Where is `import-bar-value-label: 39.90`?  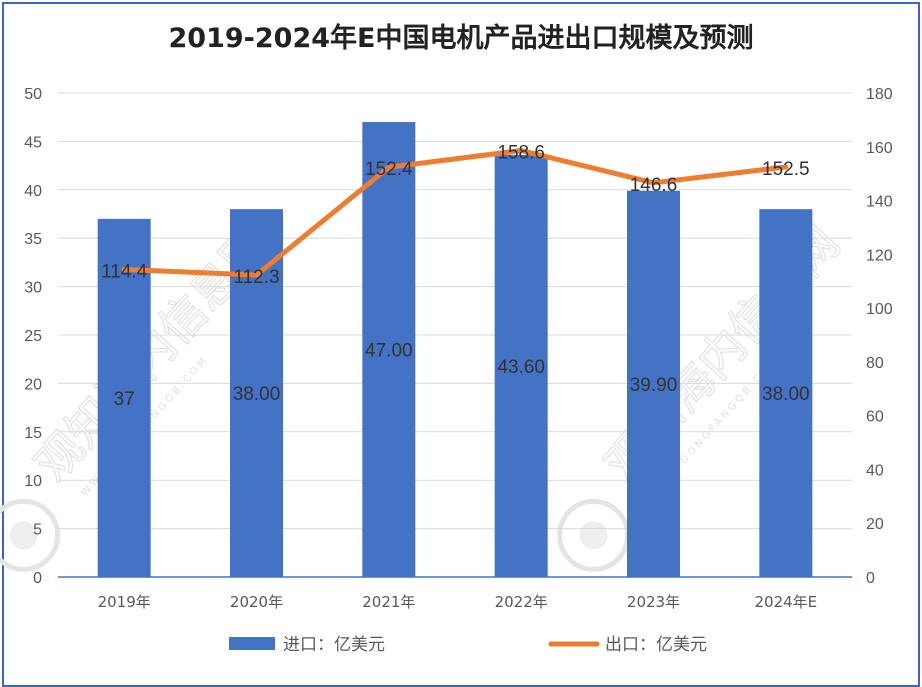
import-bar-value-label: 39.90 is located at coordinates (654, 385).